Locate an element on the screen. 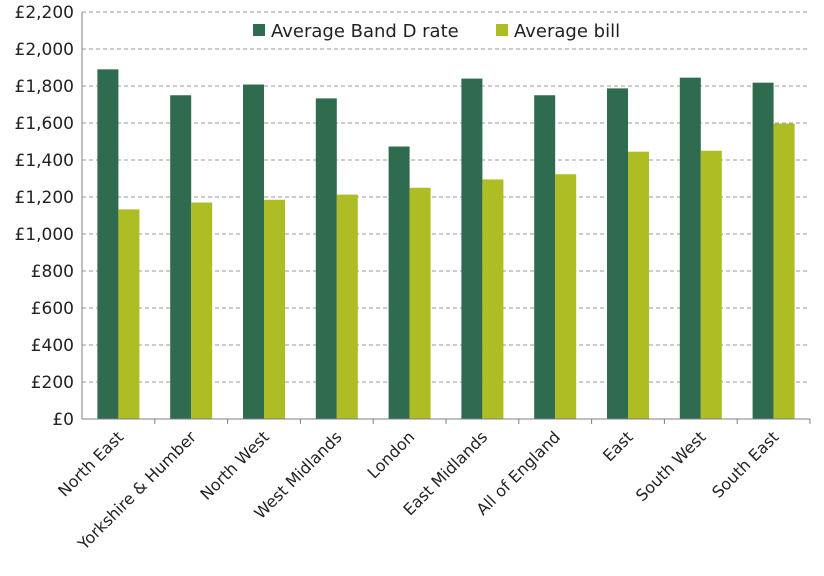  x-category-label: North East is located at coordinates (90, 463).